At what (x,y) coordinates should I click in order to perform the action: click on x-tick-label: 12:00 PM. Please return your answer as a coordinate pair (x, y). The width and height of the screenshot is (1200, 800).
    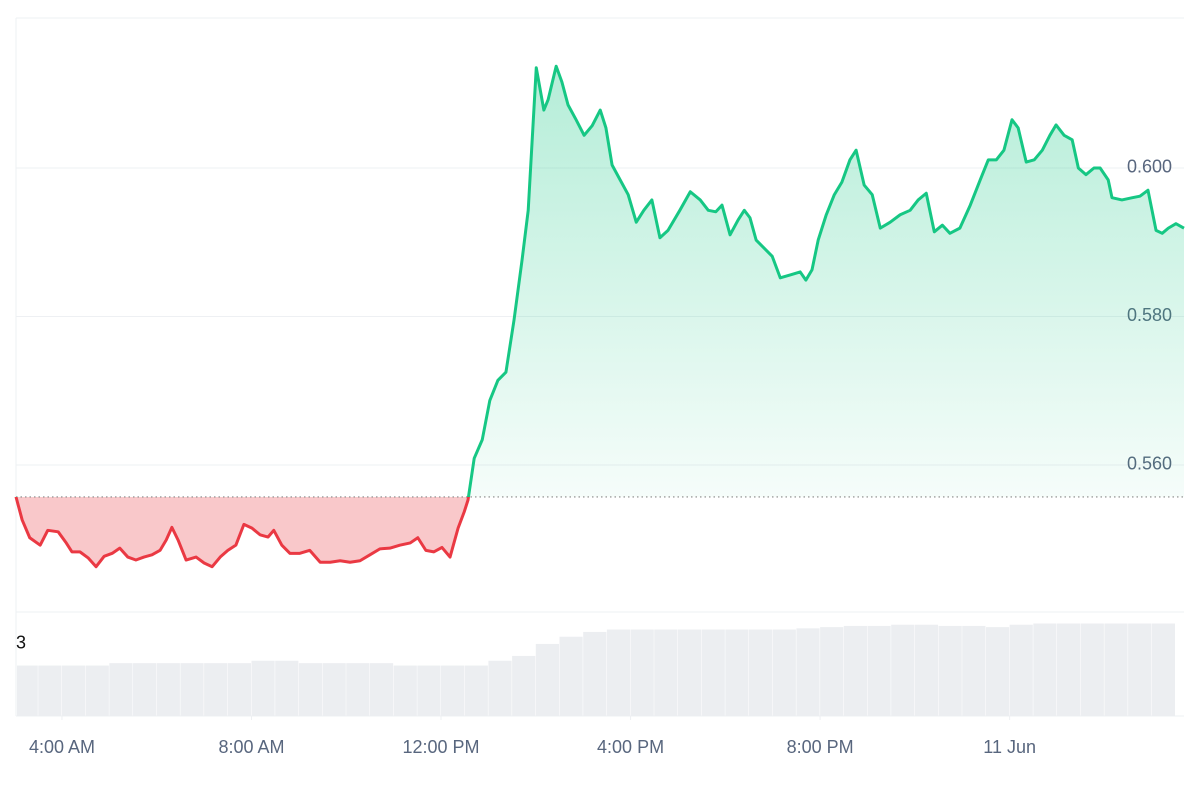
    Looking at the image, I should click on (441, 747).